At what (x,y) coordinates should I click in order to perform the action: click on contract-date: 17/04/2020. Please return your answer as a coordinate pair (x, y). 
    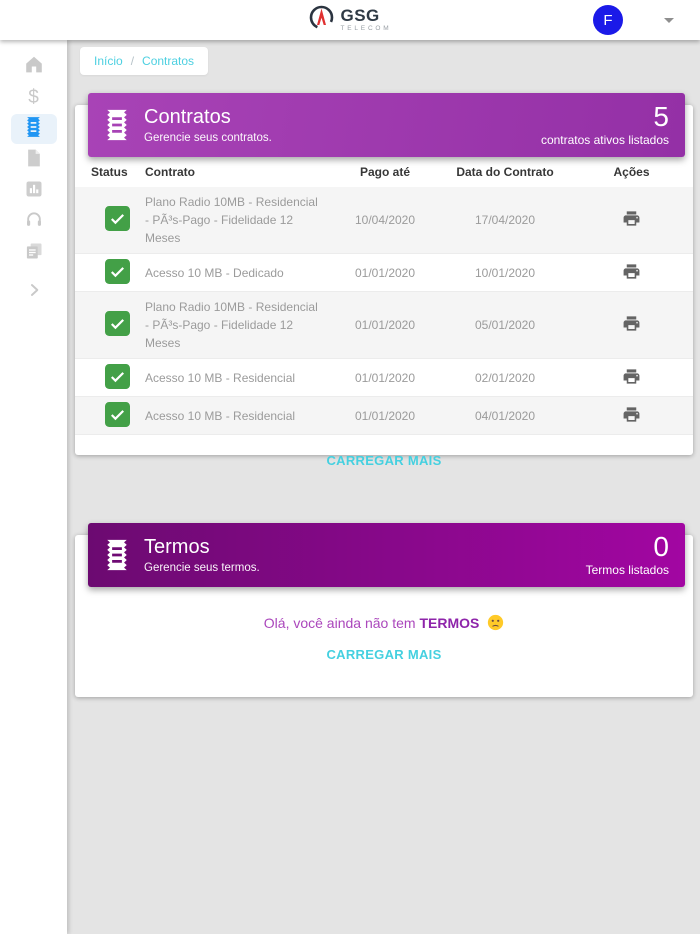
    Looking at the image, I should click on (505, 220).